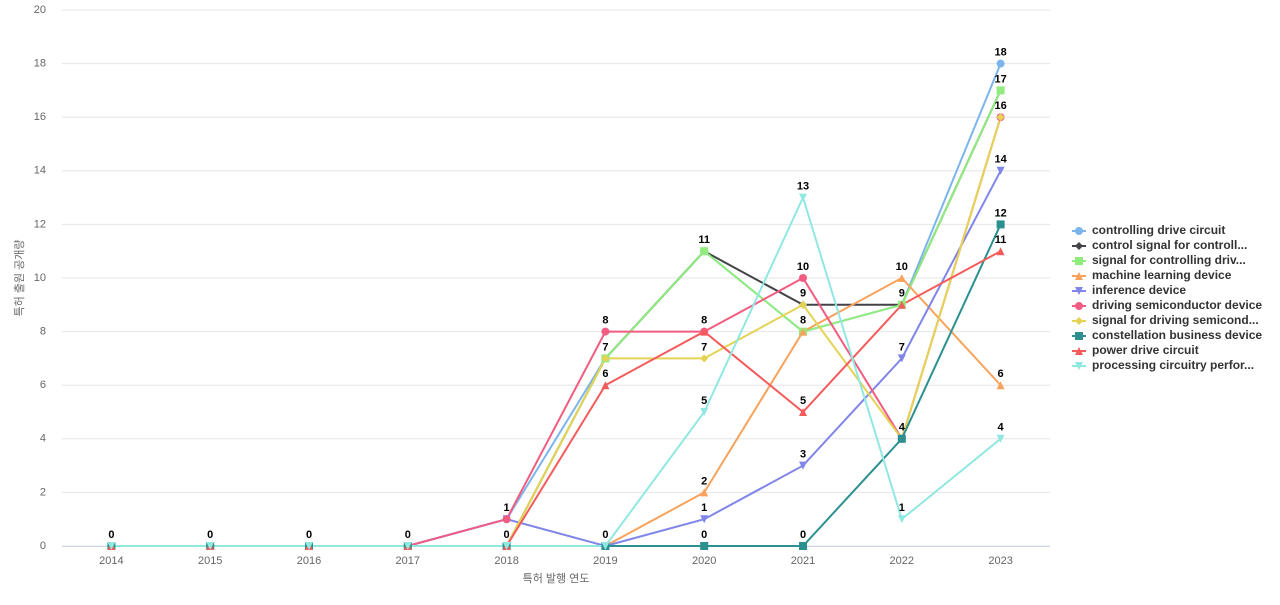 Image resolution: width=1280 pixels, height=605 pixels. I want to click on legend-label: driving semiconductor device, so click(1177, 305).